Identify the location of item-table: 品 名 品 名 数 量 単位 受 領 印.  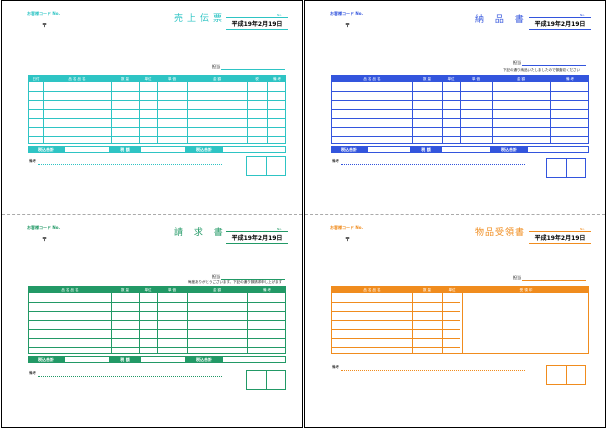
(460, 320).